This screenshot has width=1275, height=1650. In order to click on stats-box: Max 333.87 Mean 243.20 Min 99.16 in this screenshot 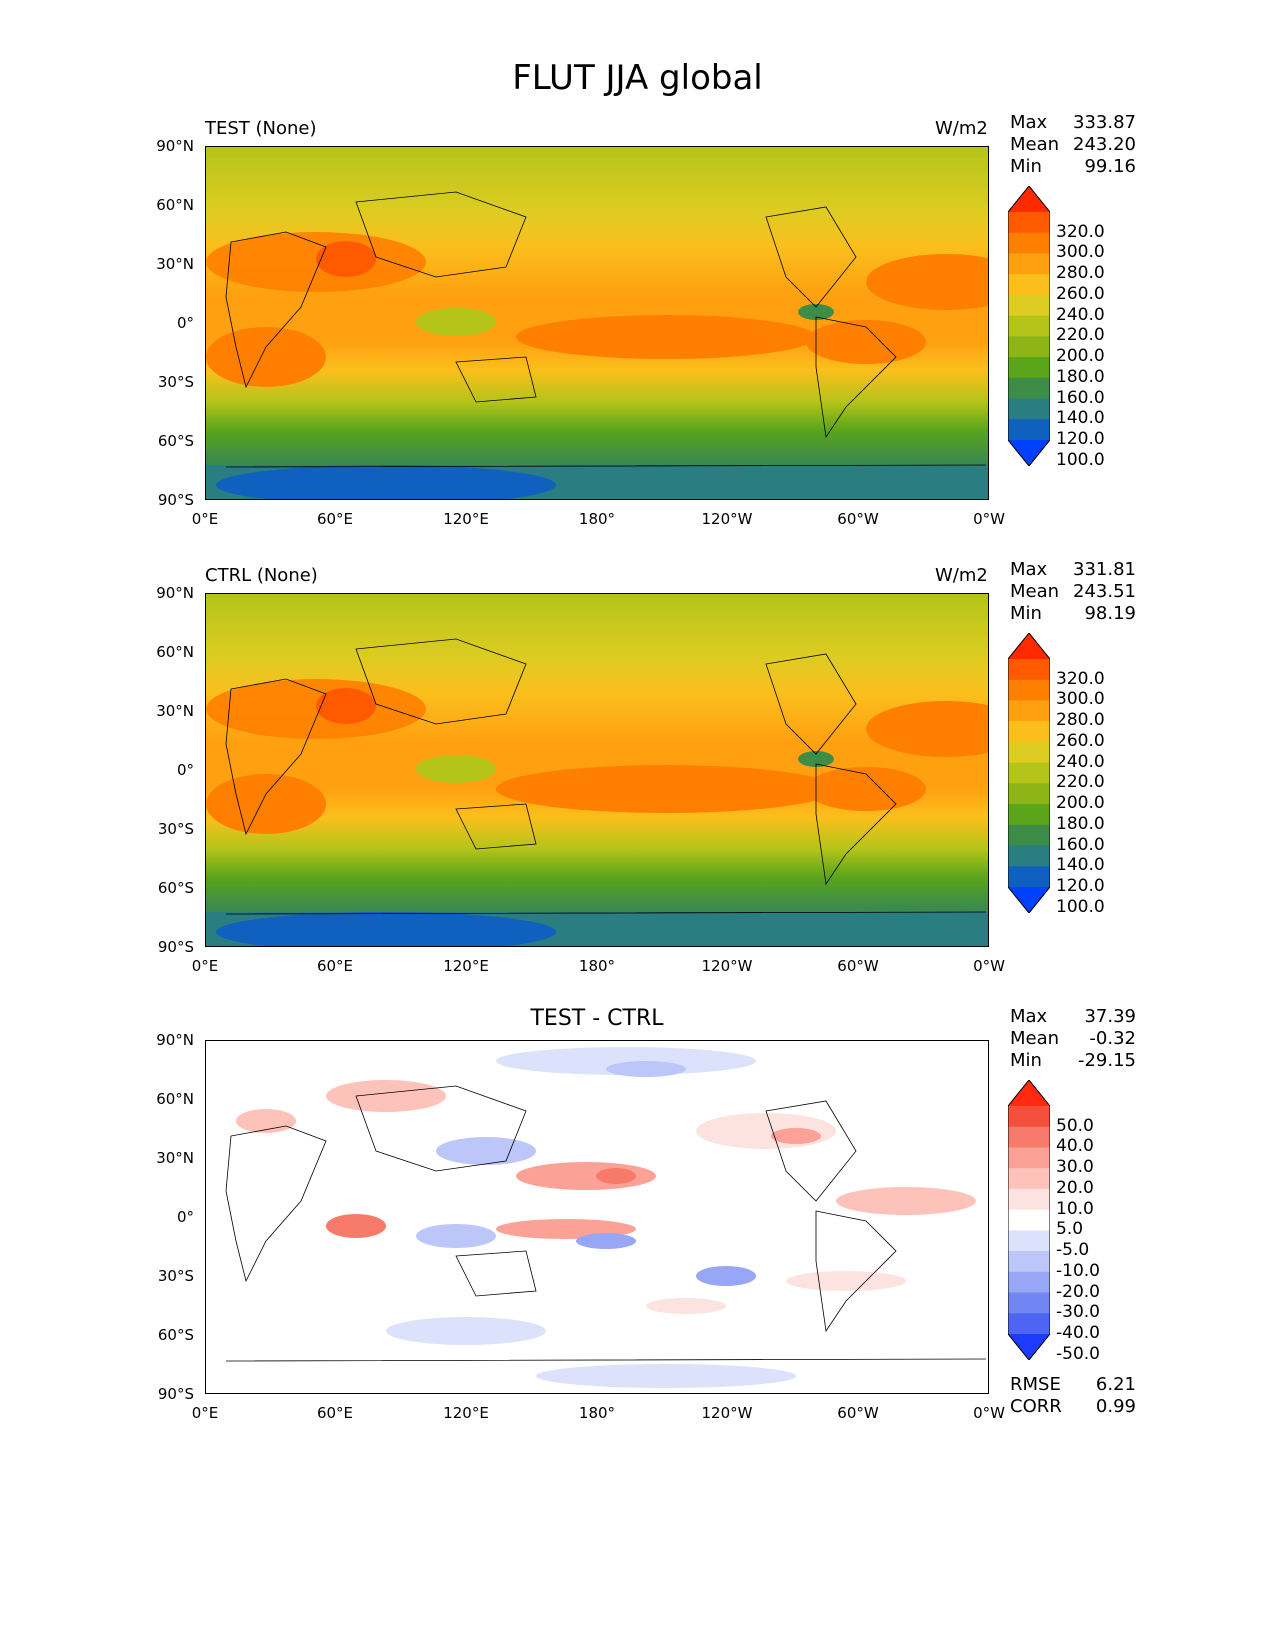, I will do `click(1073, 145)`.